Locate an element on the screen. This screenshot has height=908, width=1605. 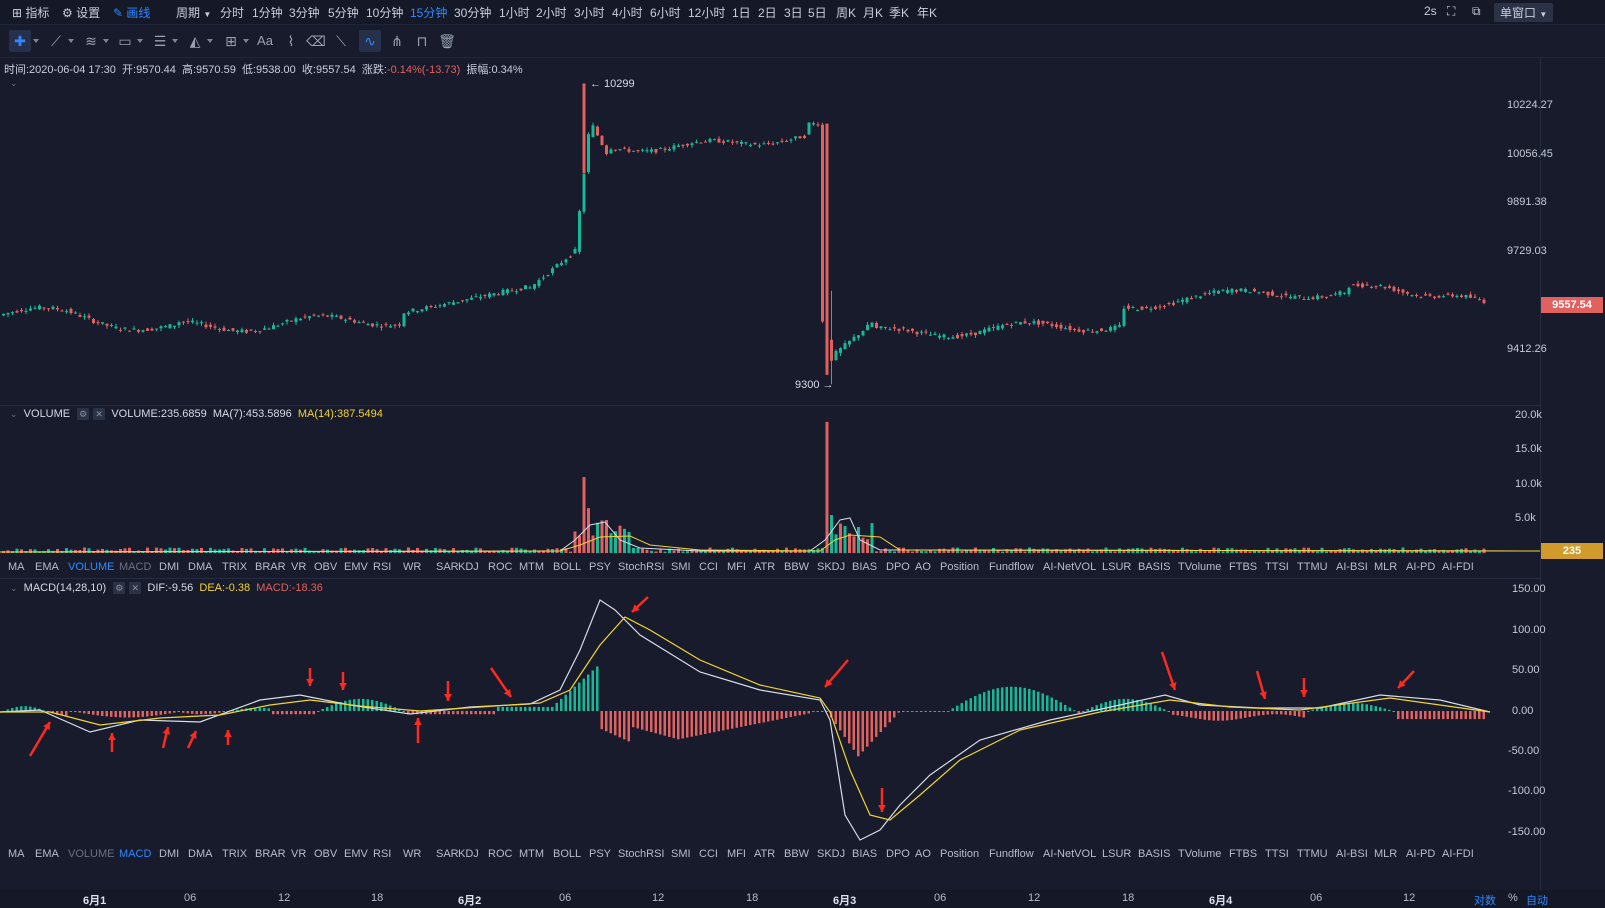
lines-icon: ☰ is located at coordinates (160, 41).